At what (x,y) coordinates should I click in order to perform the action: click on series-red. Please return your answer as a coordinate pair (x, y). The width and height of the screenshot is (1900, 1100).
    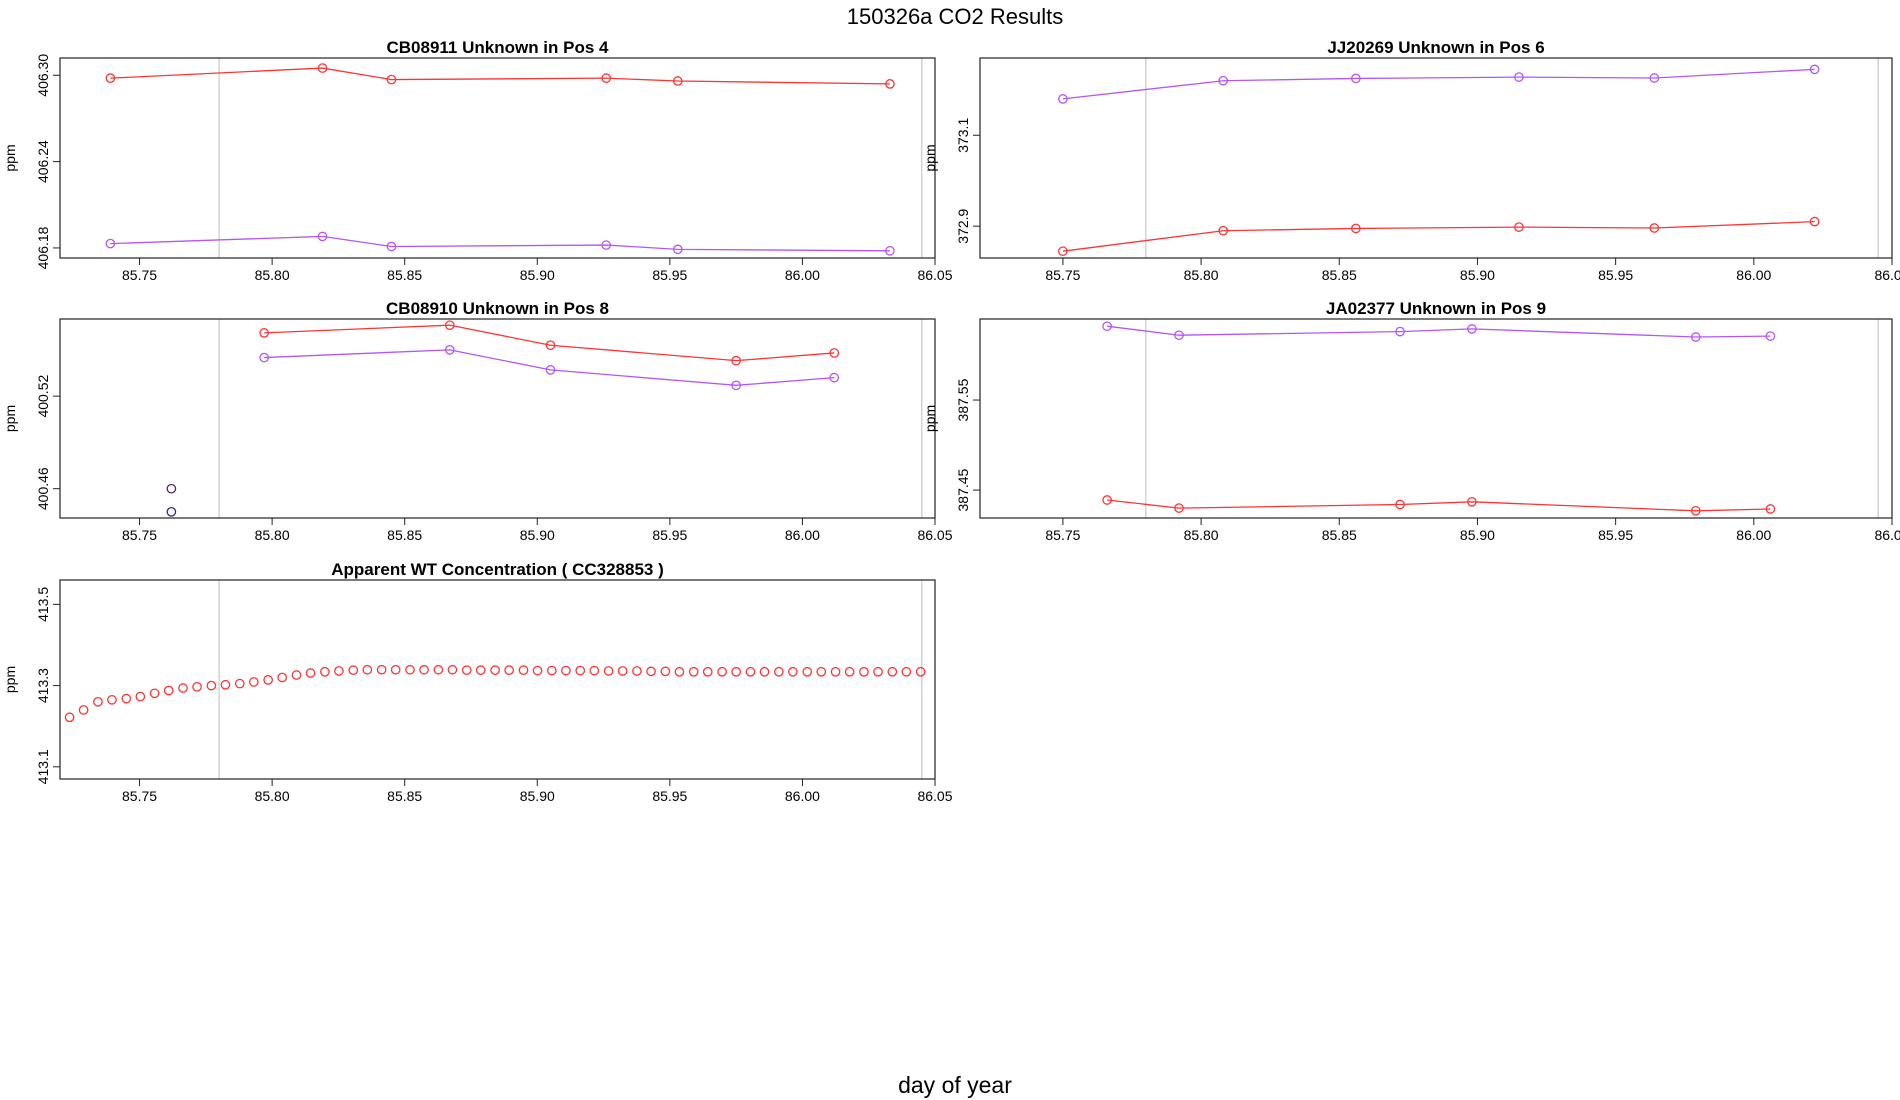
    Looking at the image, I should click on (1439, 505).